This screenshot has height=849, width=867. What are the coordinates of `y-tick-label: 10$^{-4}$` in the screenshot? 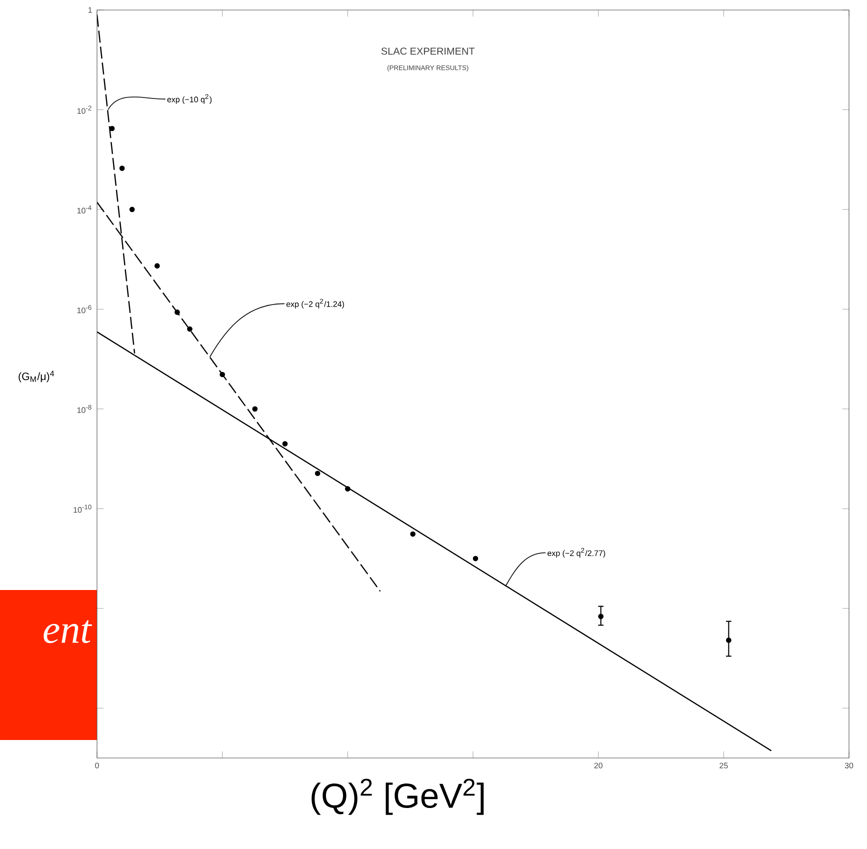 It's located at (84, 209).